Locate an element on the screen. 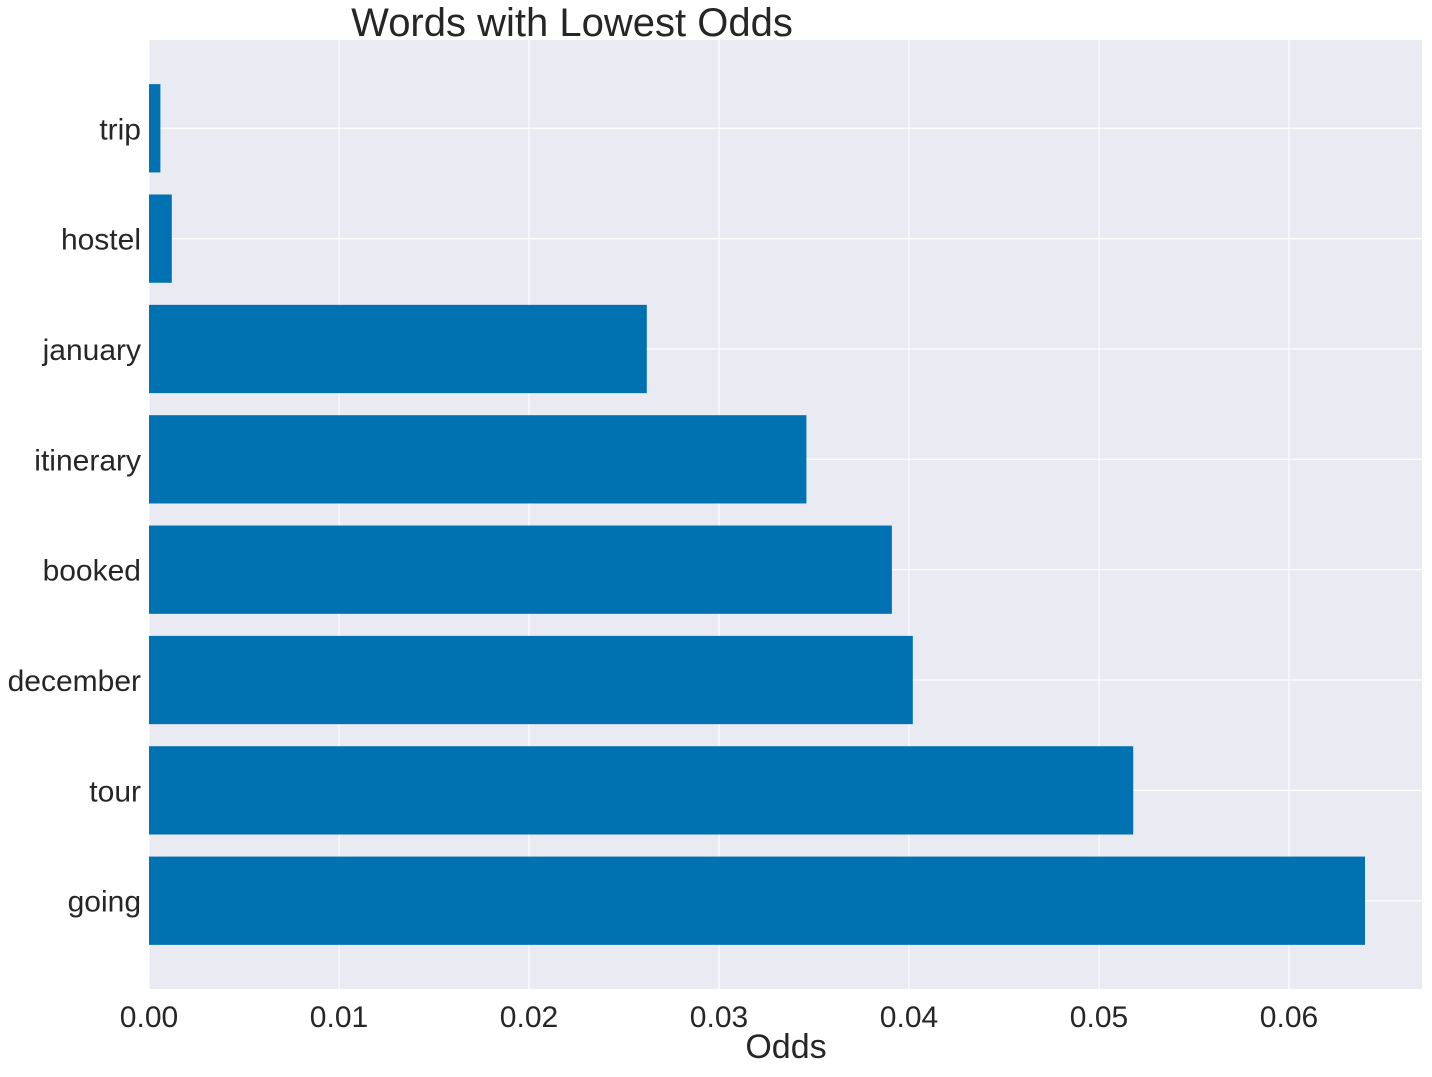 The image size is (1432, 1077). x-tick-label: 0.01 is located at coordinates (339, 1017).